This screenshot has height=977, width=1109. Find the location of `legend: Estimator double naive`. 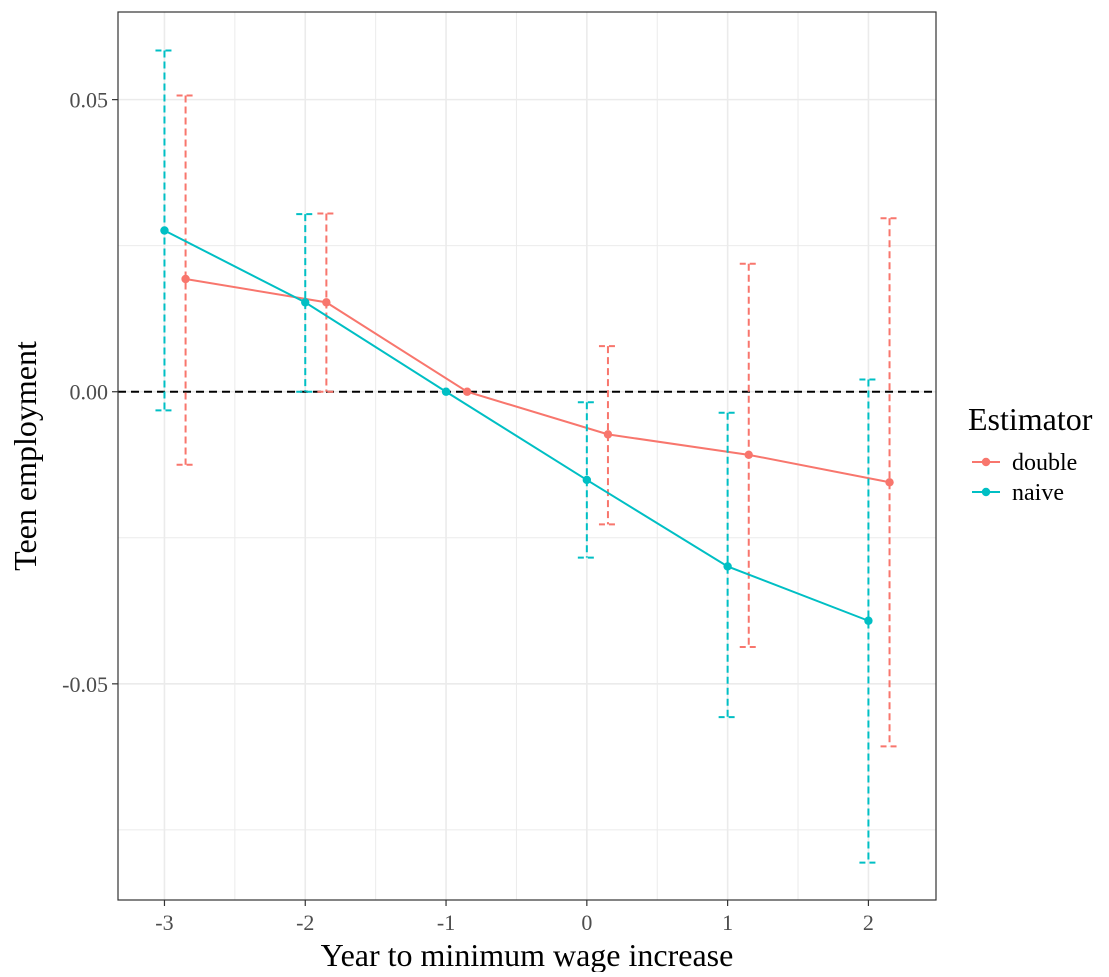

legend: Estimator double naive is located at coordinates (1030, 453).